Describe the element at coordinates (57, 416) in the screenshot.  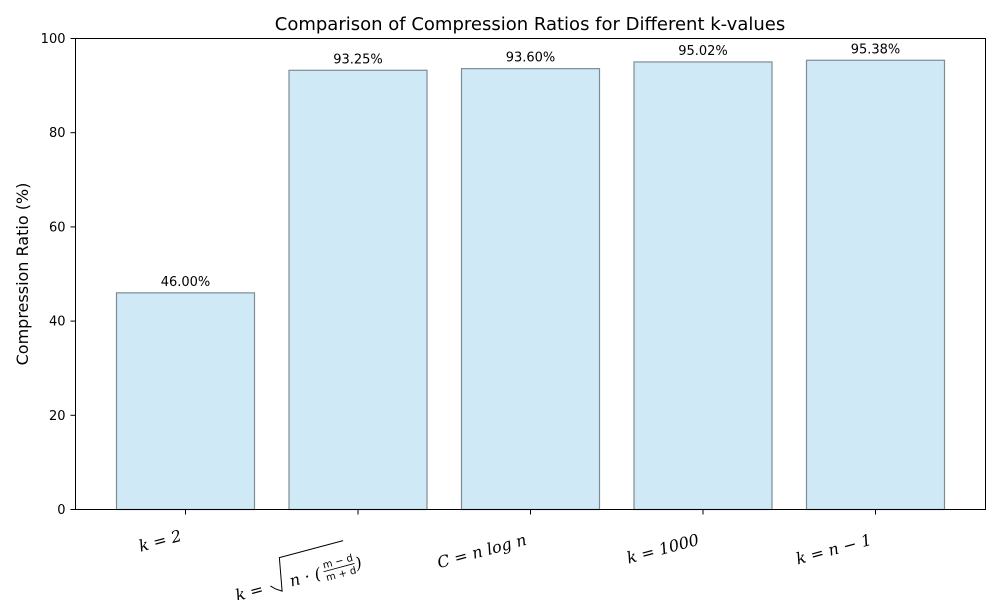
I see `y-tick-label-20: 20` at that location.